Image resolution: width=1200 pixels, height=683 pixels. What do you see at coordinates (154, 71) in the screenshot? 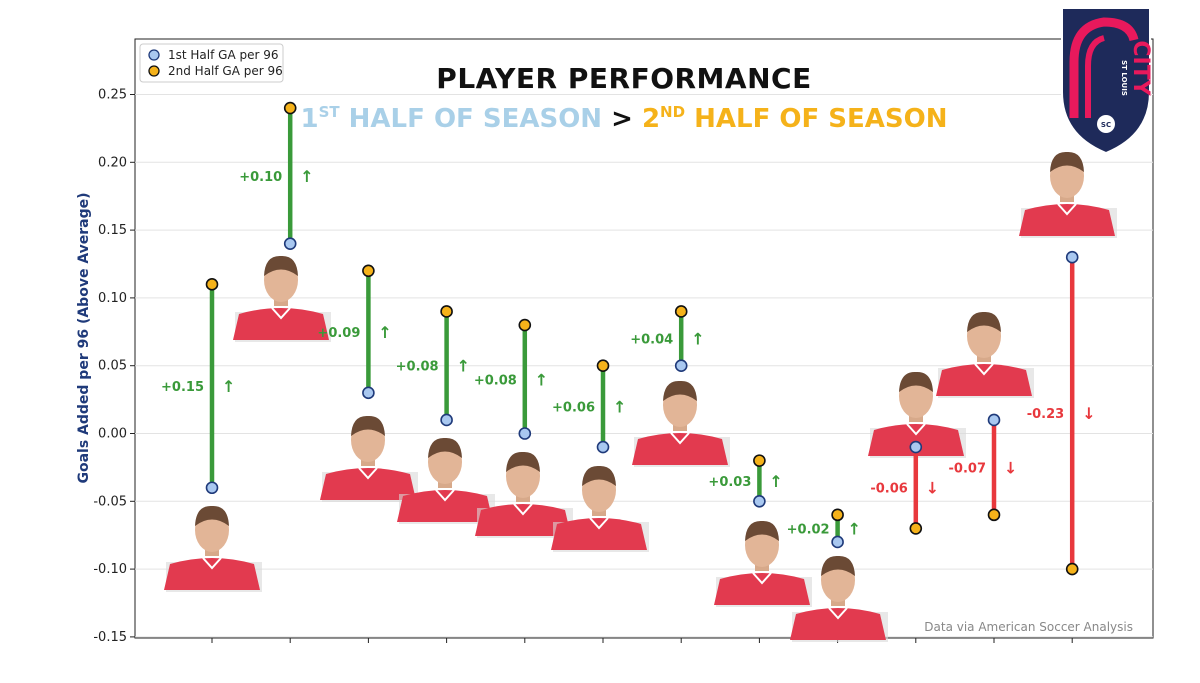
I see `legend-marker-second-half` at bounding box center [154, 71].